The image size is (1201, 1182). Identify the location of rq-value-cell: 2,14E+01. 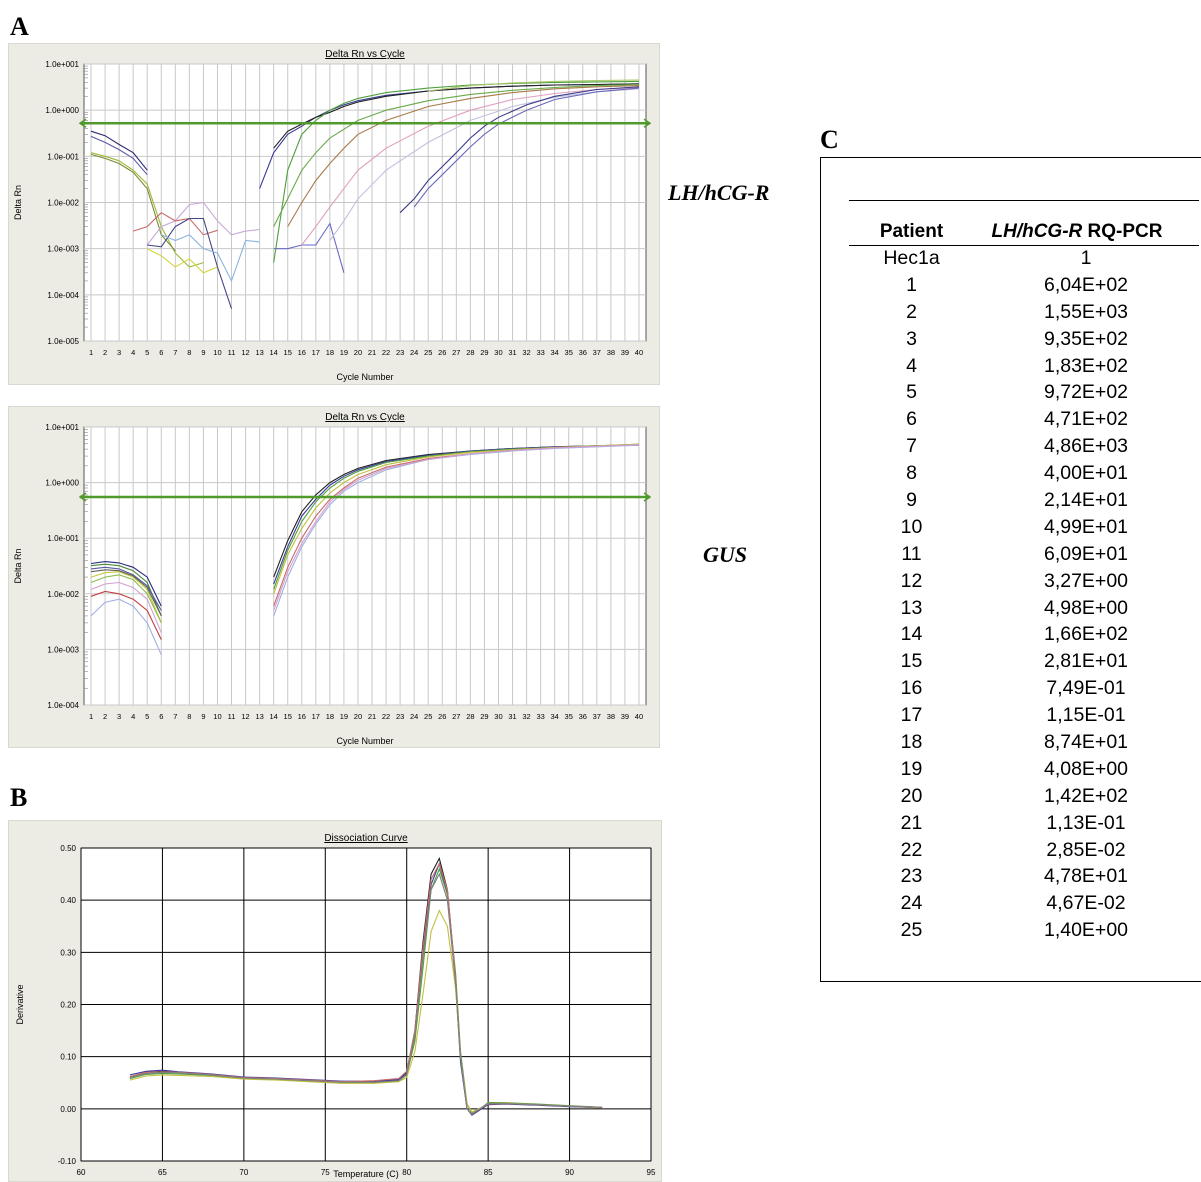
(1086, 500).